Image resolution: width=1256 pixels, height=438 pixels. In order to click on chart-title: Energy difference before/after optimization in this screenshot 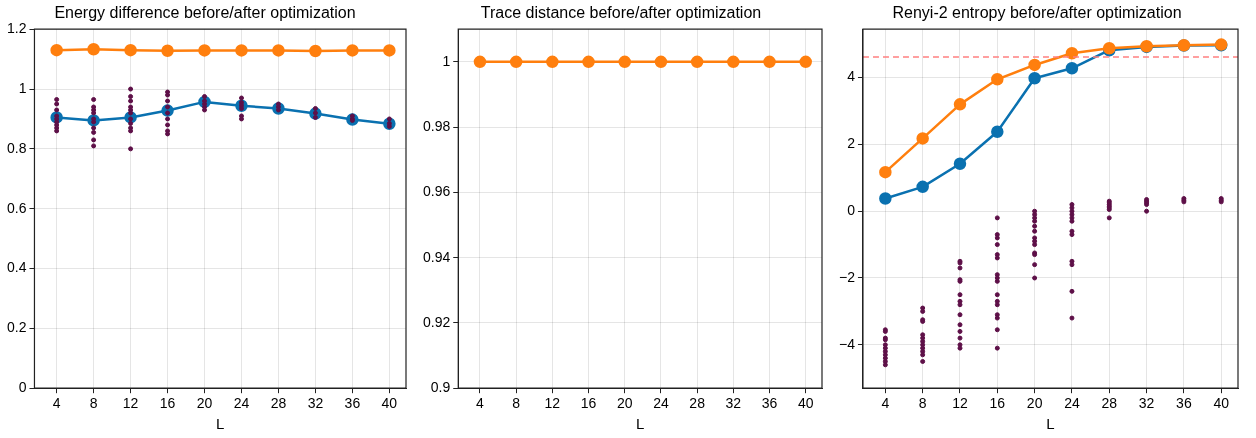, I will do `click(205, 13)`.